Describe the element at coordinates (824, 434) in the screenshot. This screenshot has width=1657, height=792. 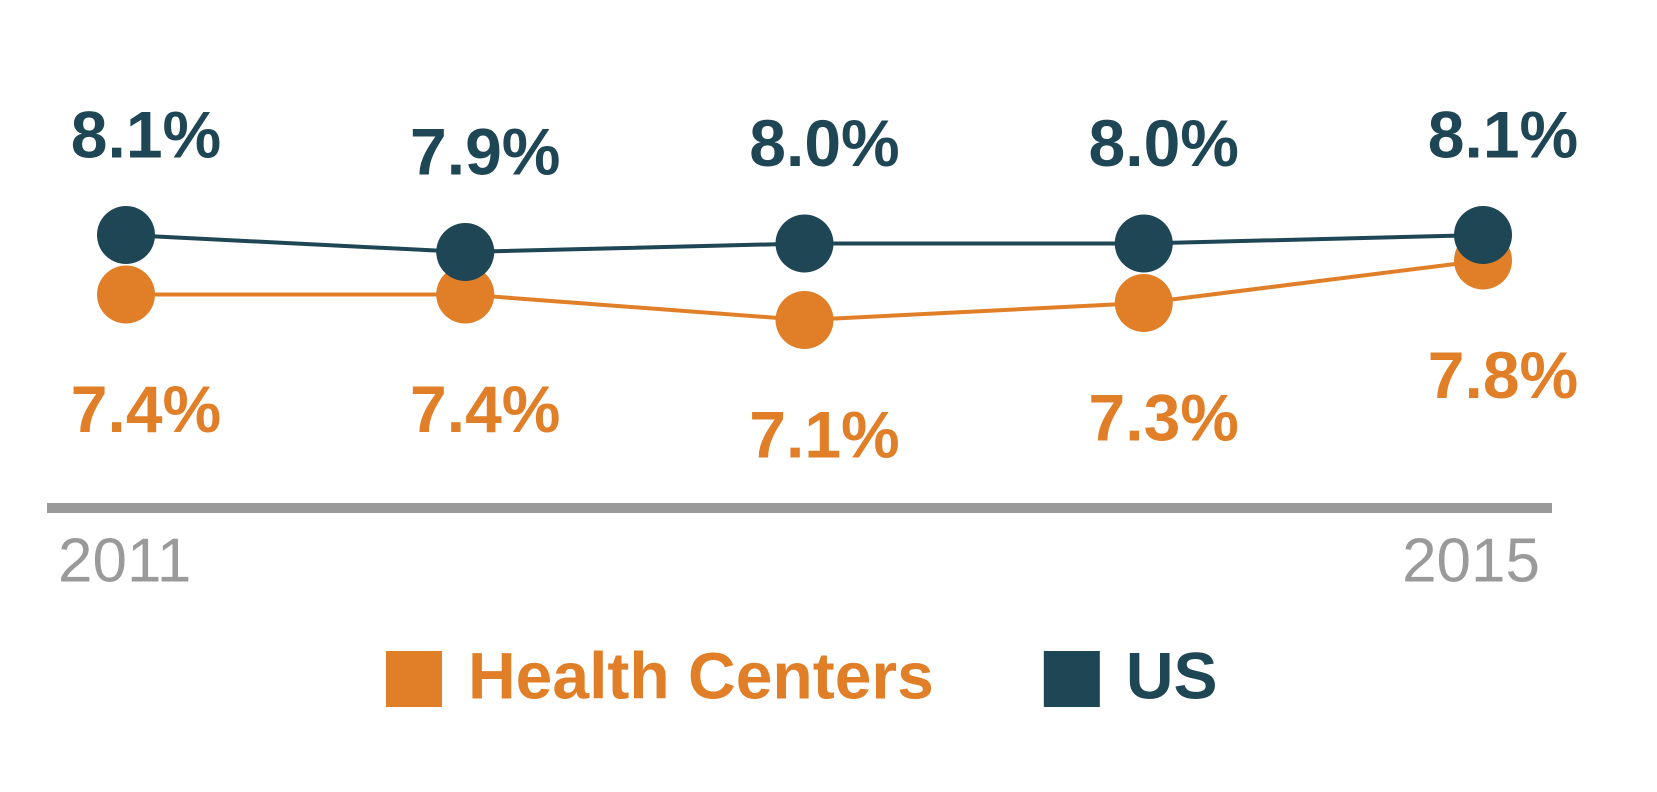
I see `data-label: 7.1%` at that location.